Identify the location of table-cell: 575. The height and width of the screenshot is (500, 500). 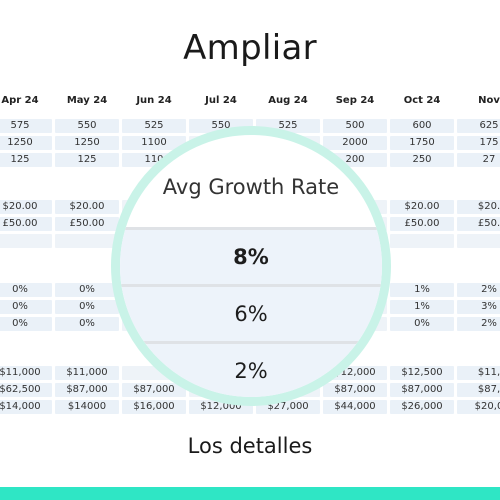
(26, 126).